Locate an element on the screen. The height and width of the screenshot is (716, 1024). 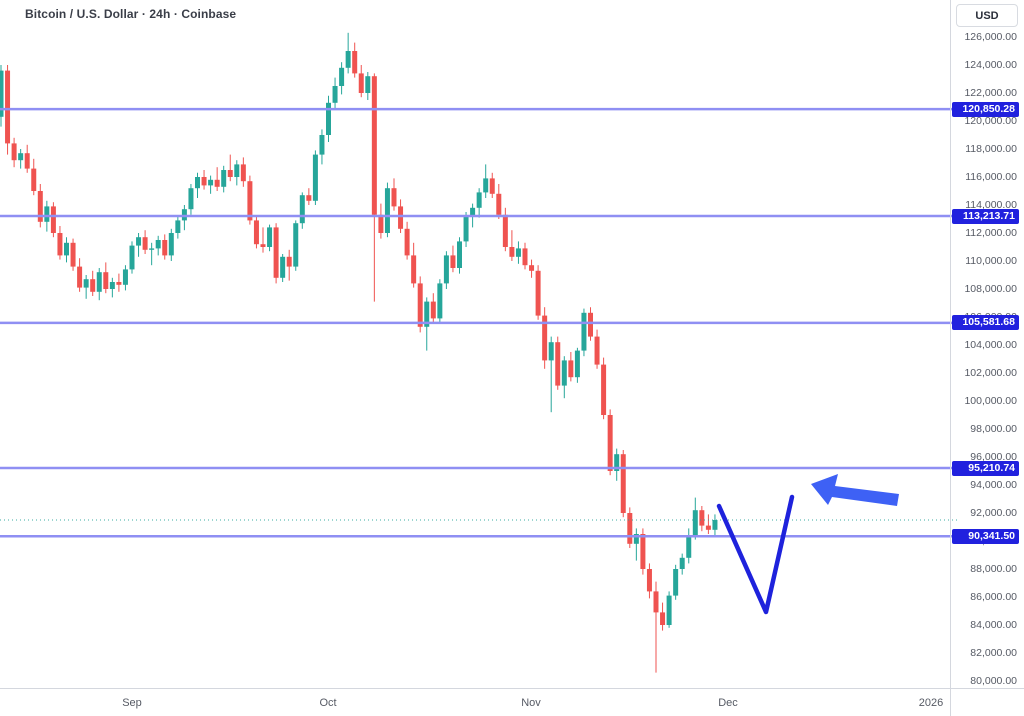
price-tick-label: 122,000.00 is located at coordinates (990, 92).